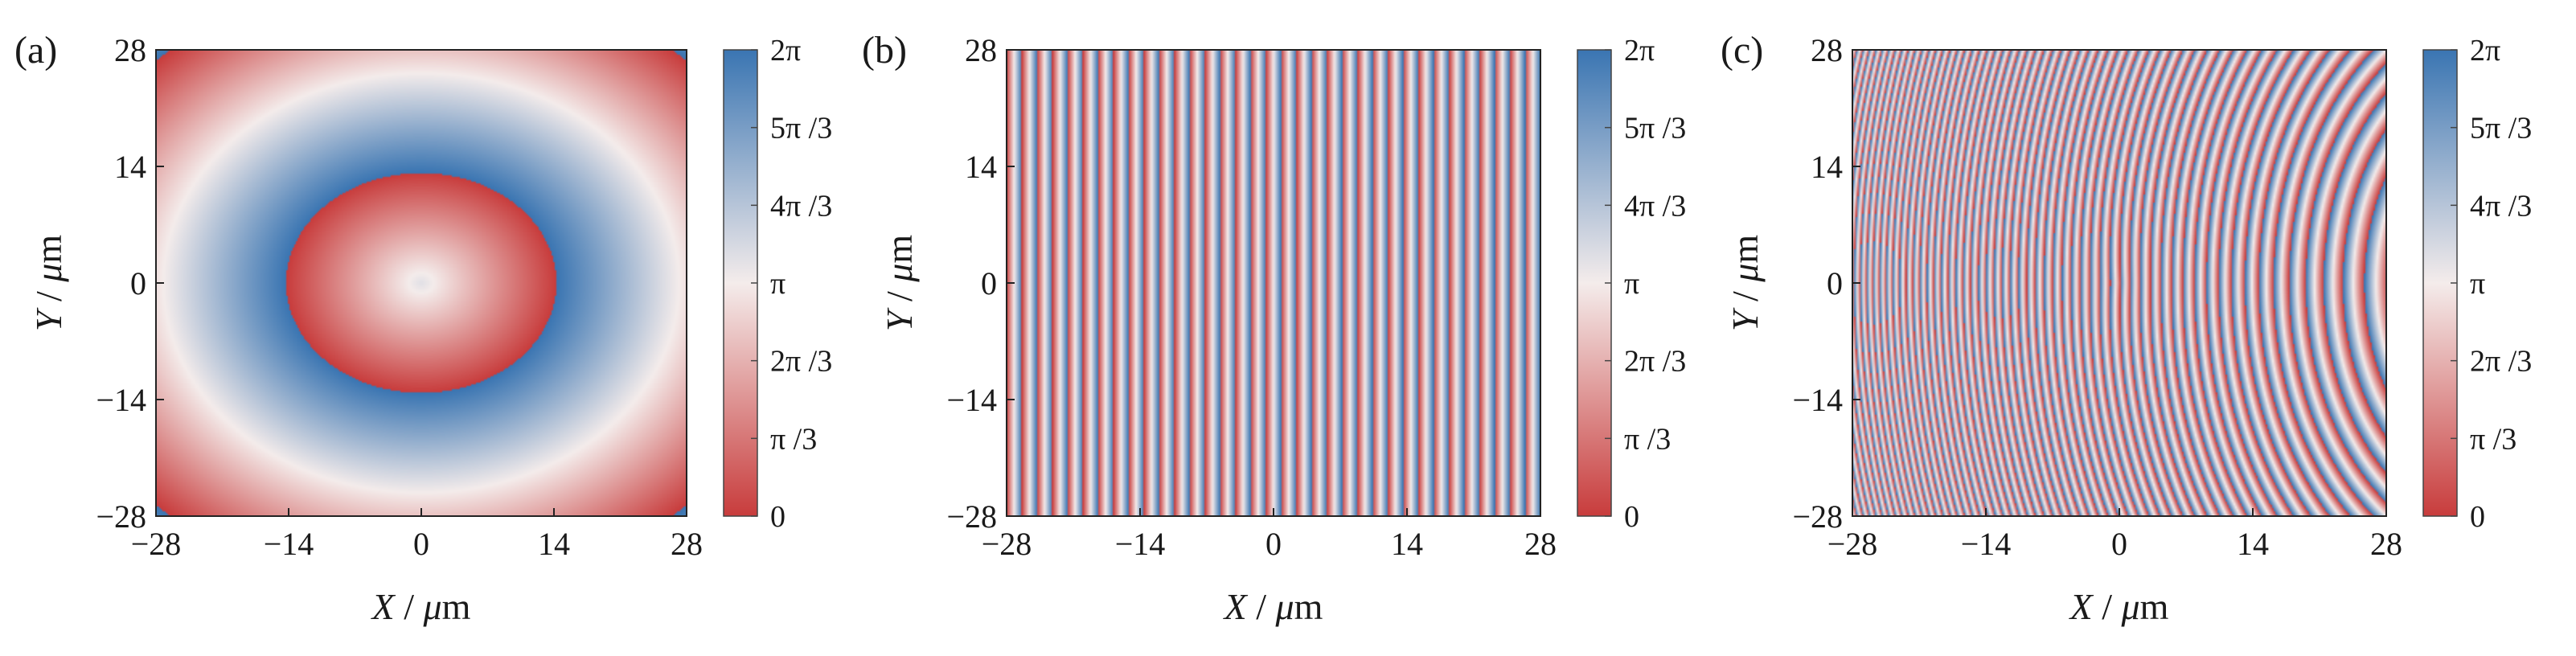 The image size is (2576, 656). Describe the element at coordinates (35, 51) in the screenshot. I see `panel-label: (a)` at that location.